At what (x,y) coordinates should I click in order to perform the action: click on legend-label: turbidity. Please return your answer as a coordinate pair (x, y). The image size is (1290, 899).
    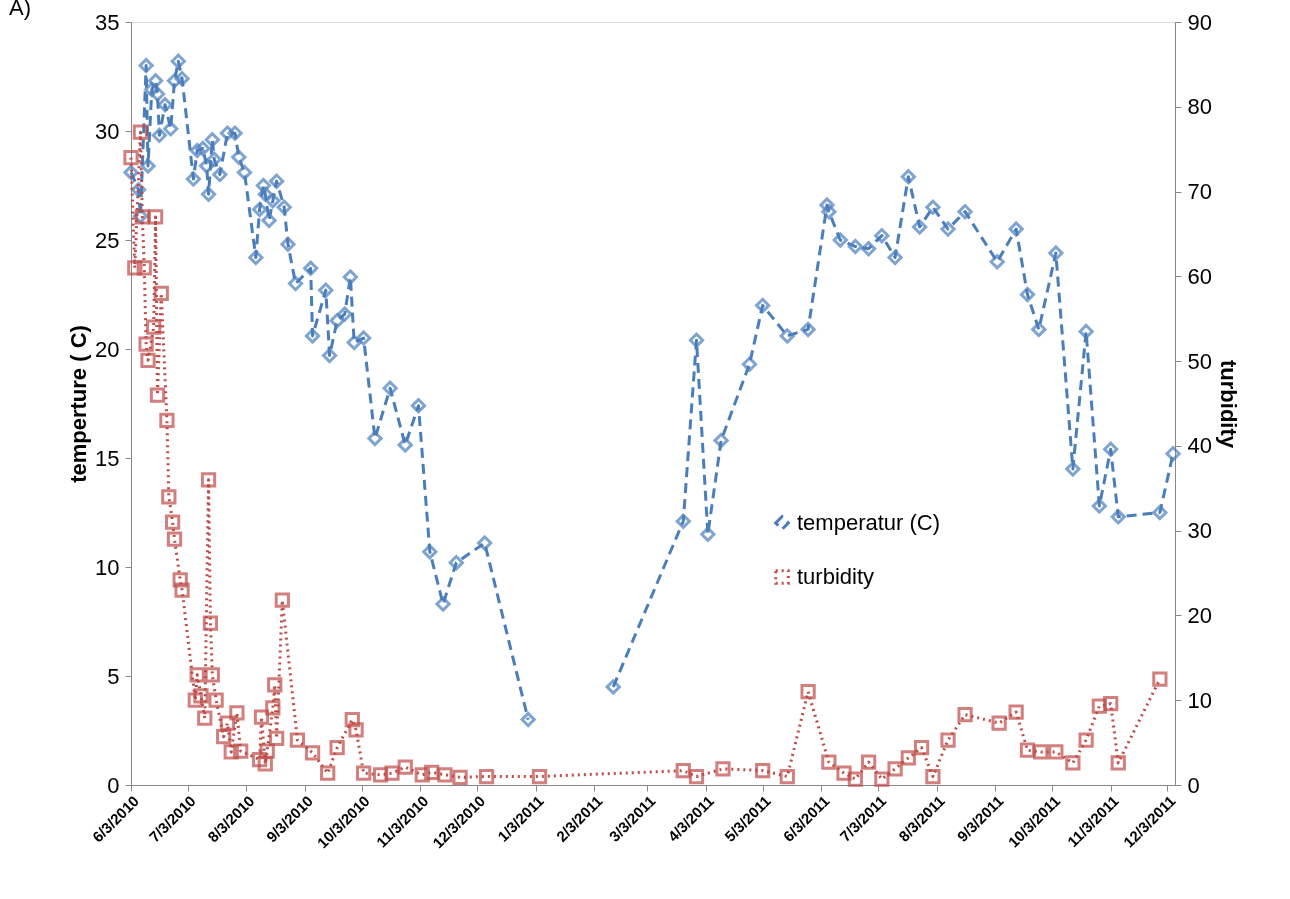
    Looking at the image, I should click on (836, 576).